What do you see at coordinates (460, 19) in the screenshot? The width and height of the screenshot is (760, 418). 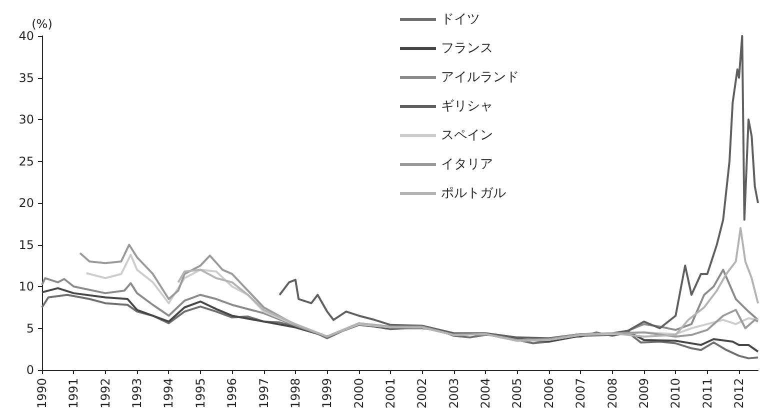 I see `legend-label: ドイツ` at bounding box center [460, 19].